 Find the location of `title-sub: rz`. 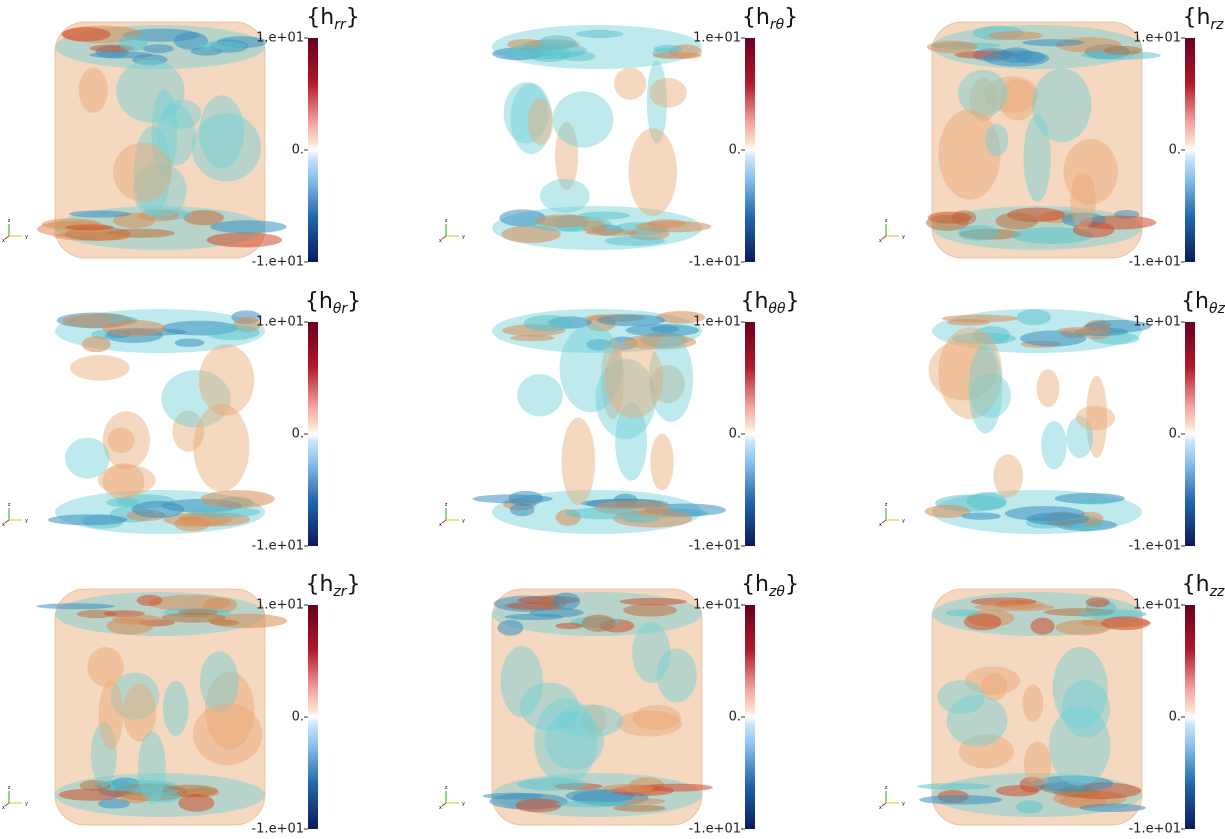

title-sub: rz is located at coordinates (1217, 25).